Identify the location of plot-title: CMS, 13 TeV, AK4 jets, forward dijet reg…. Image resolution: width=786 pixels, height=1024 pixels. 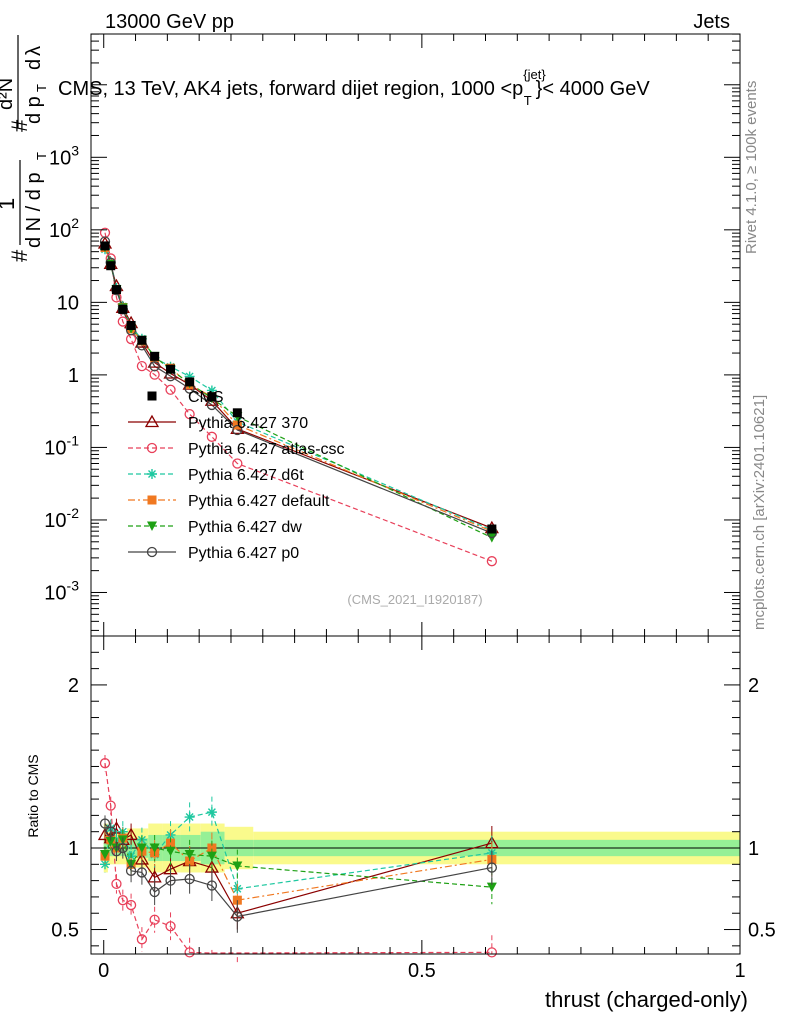
(354, 87).